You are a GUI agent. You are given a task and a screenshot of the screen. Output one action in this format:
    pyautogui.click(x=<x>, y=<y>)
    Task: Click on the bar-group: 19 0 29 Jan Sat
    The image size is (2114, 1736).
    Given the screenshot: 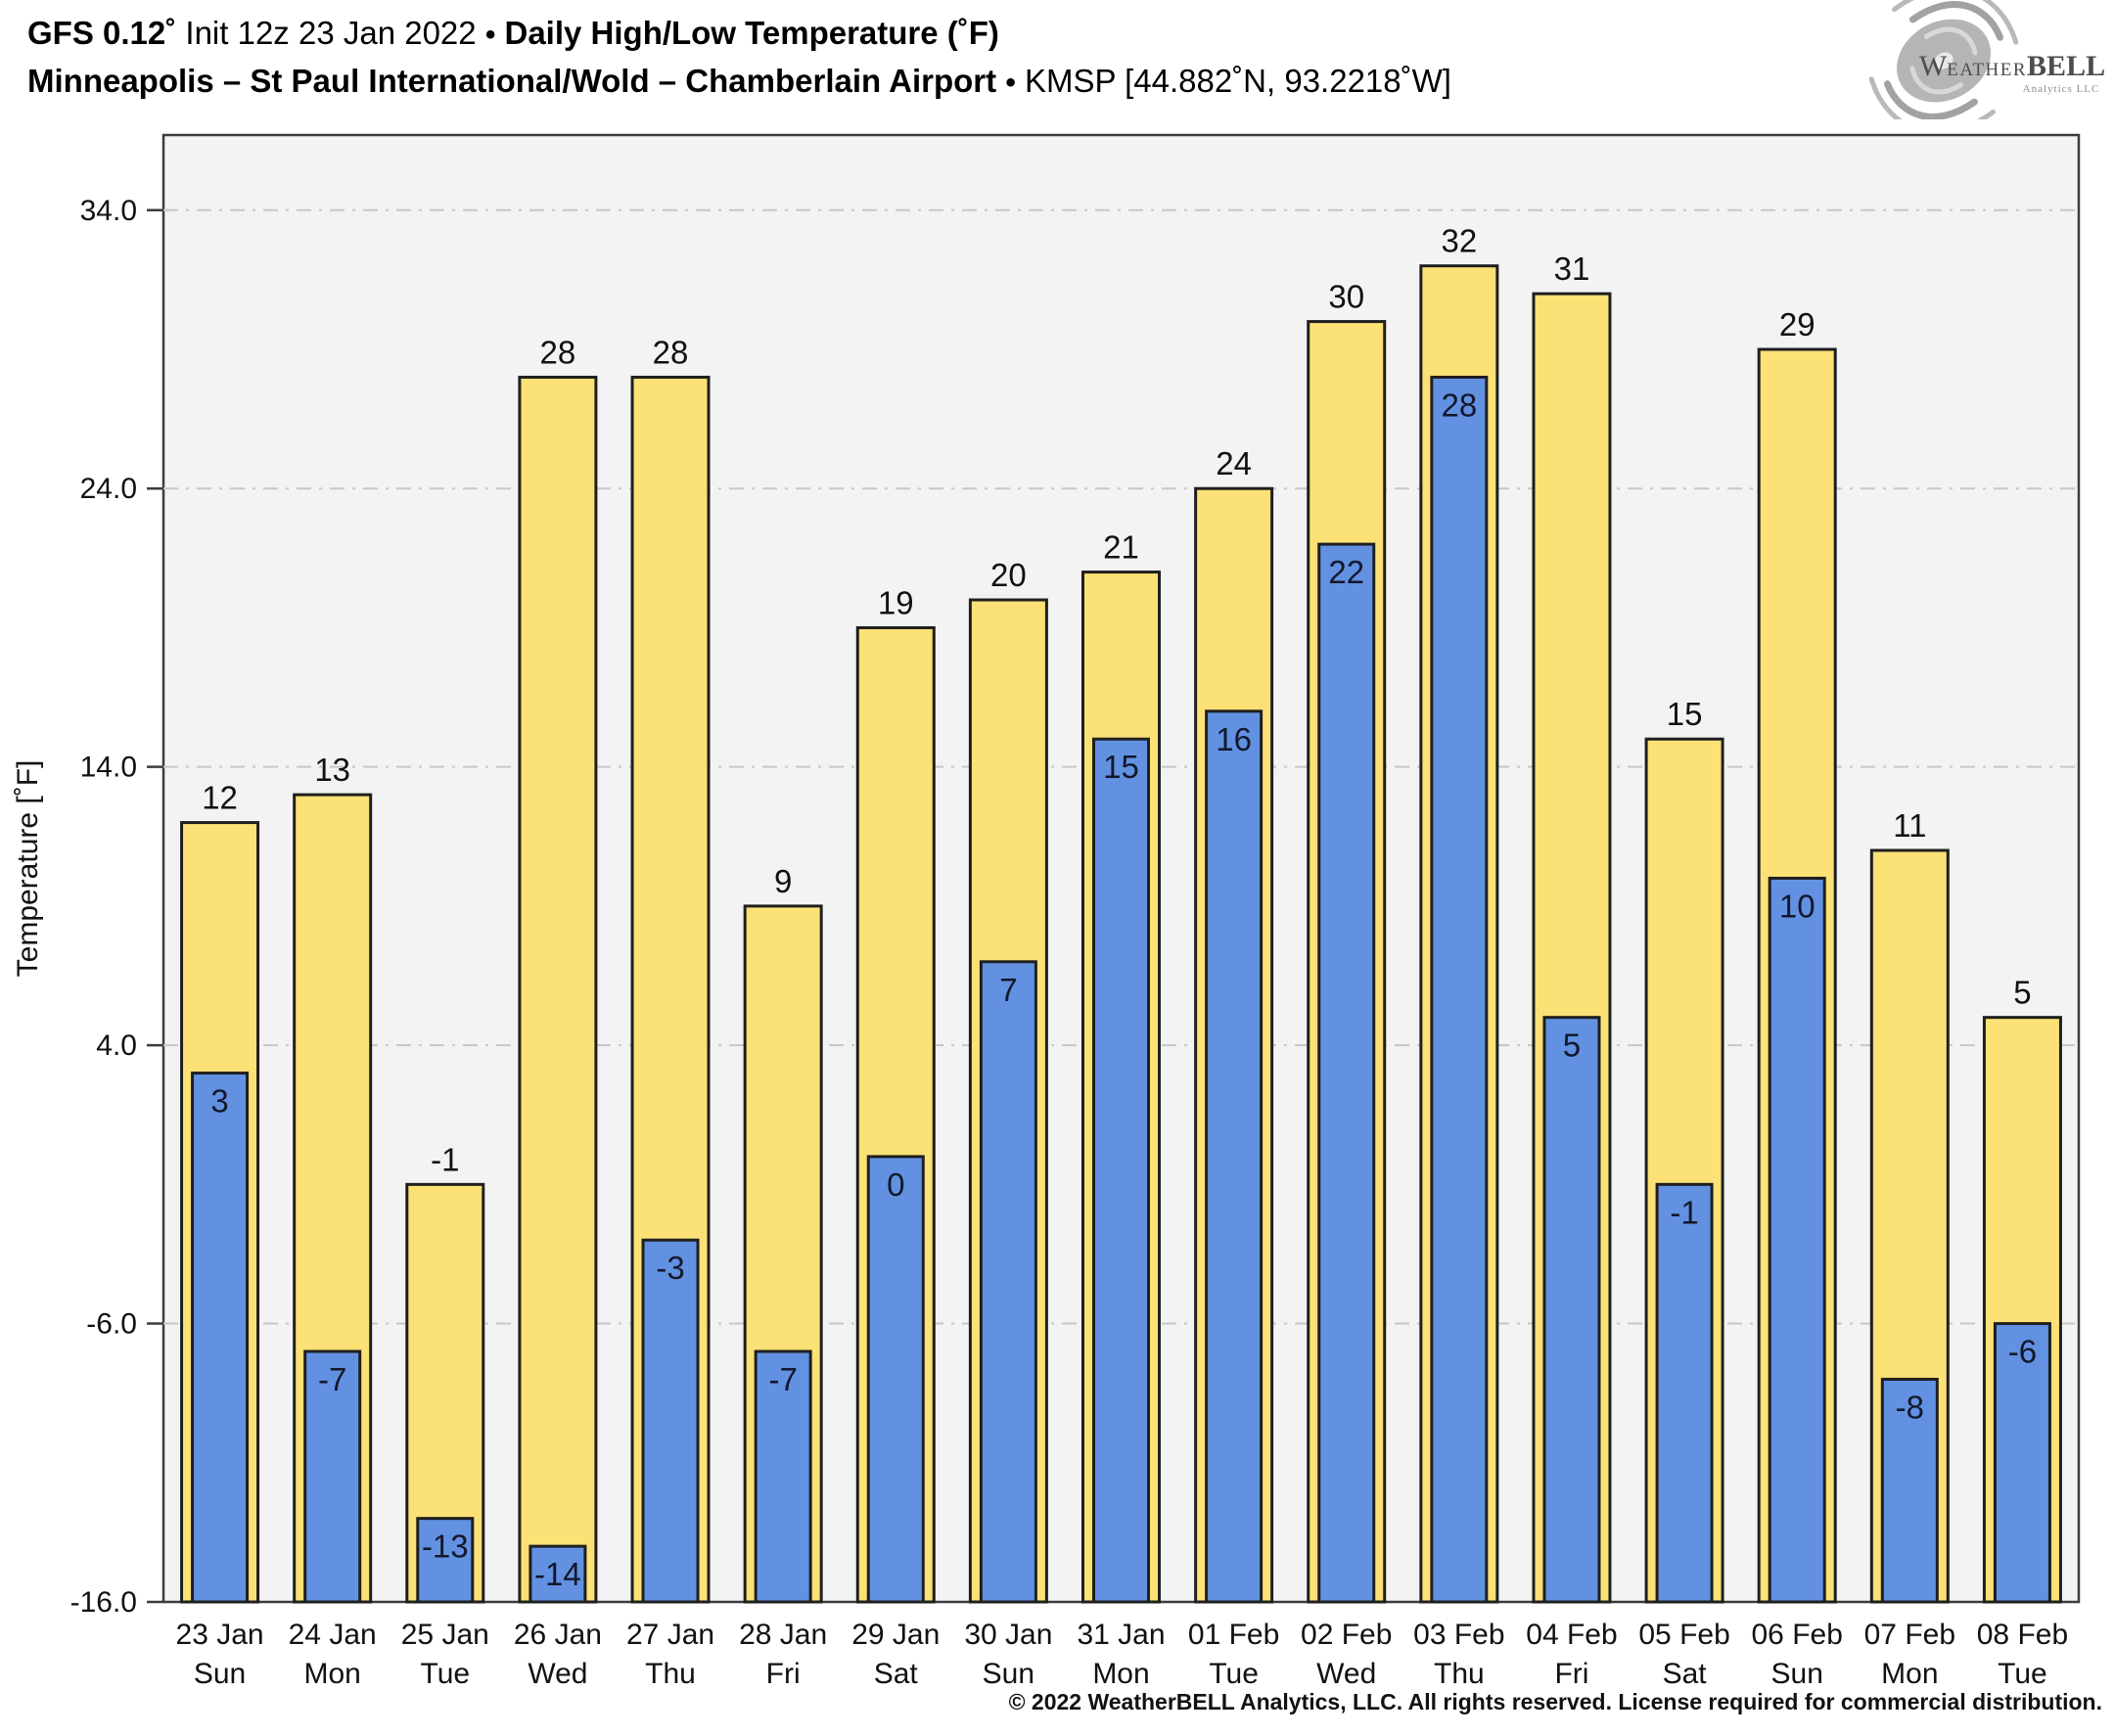 What is the action you would take?
    pyautogui.click(x=896, y=1137)
    